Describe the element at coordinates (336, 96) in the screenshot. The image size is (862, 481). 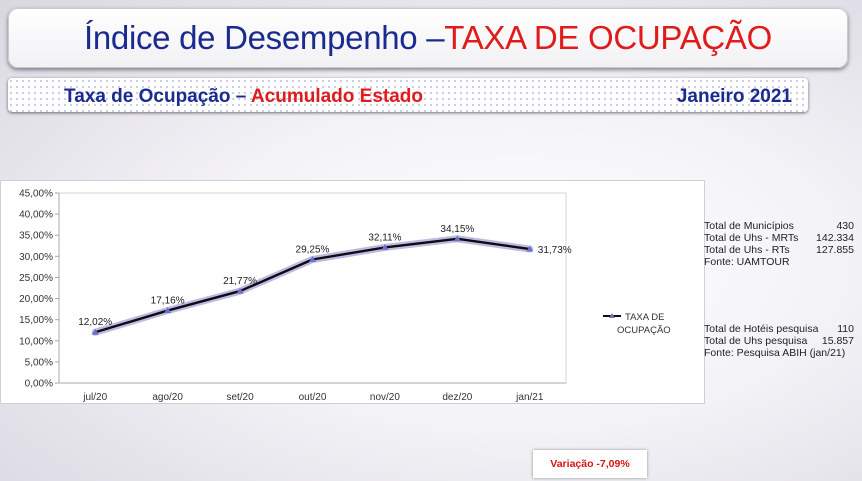
I see `subtitle-accent: Acumulado Estado` at that location.